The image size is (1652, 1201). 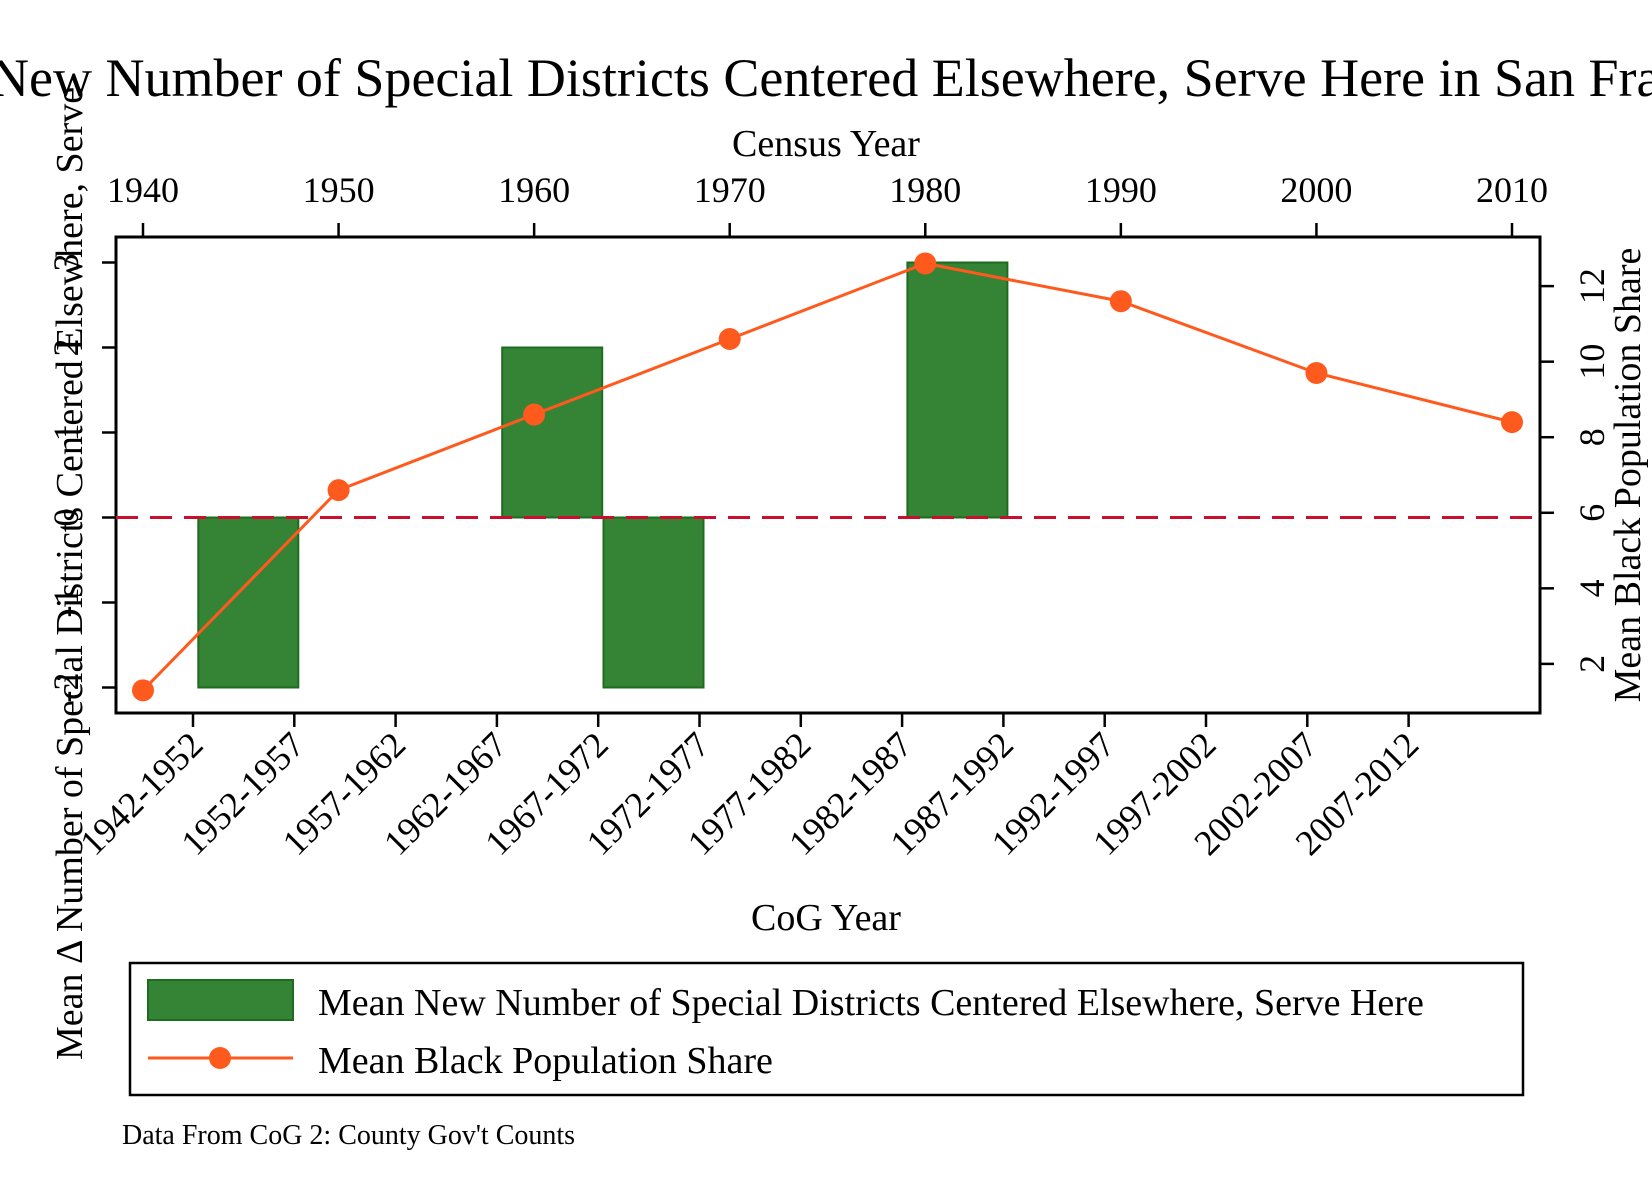 I want to click on top-axis-title: Census Year, so click(x=826, y=144).